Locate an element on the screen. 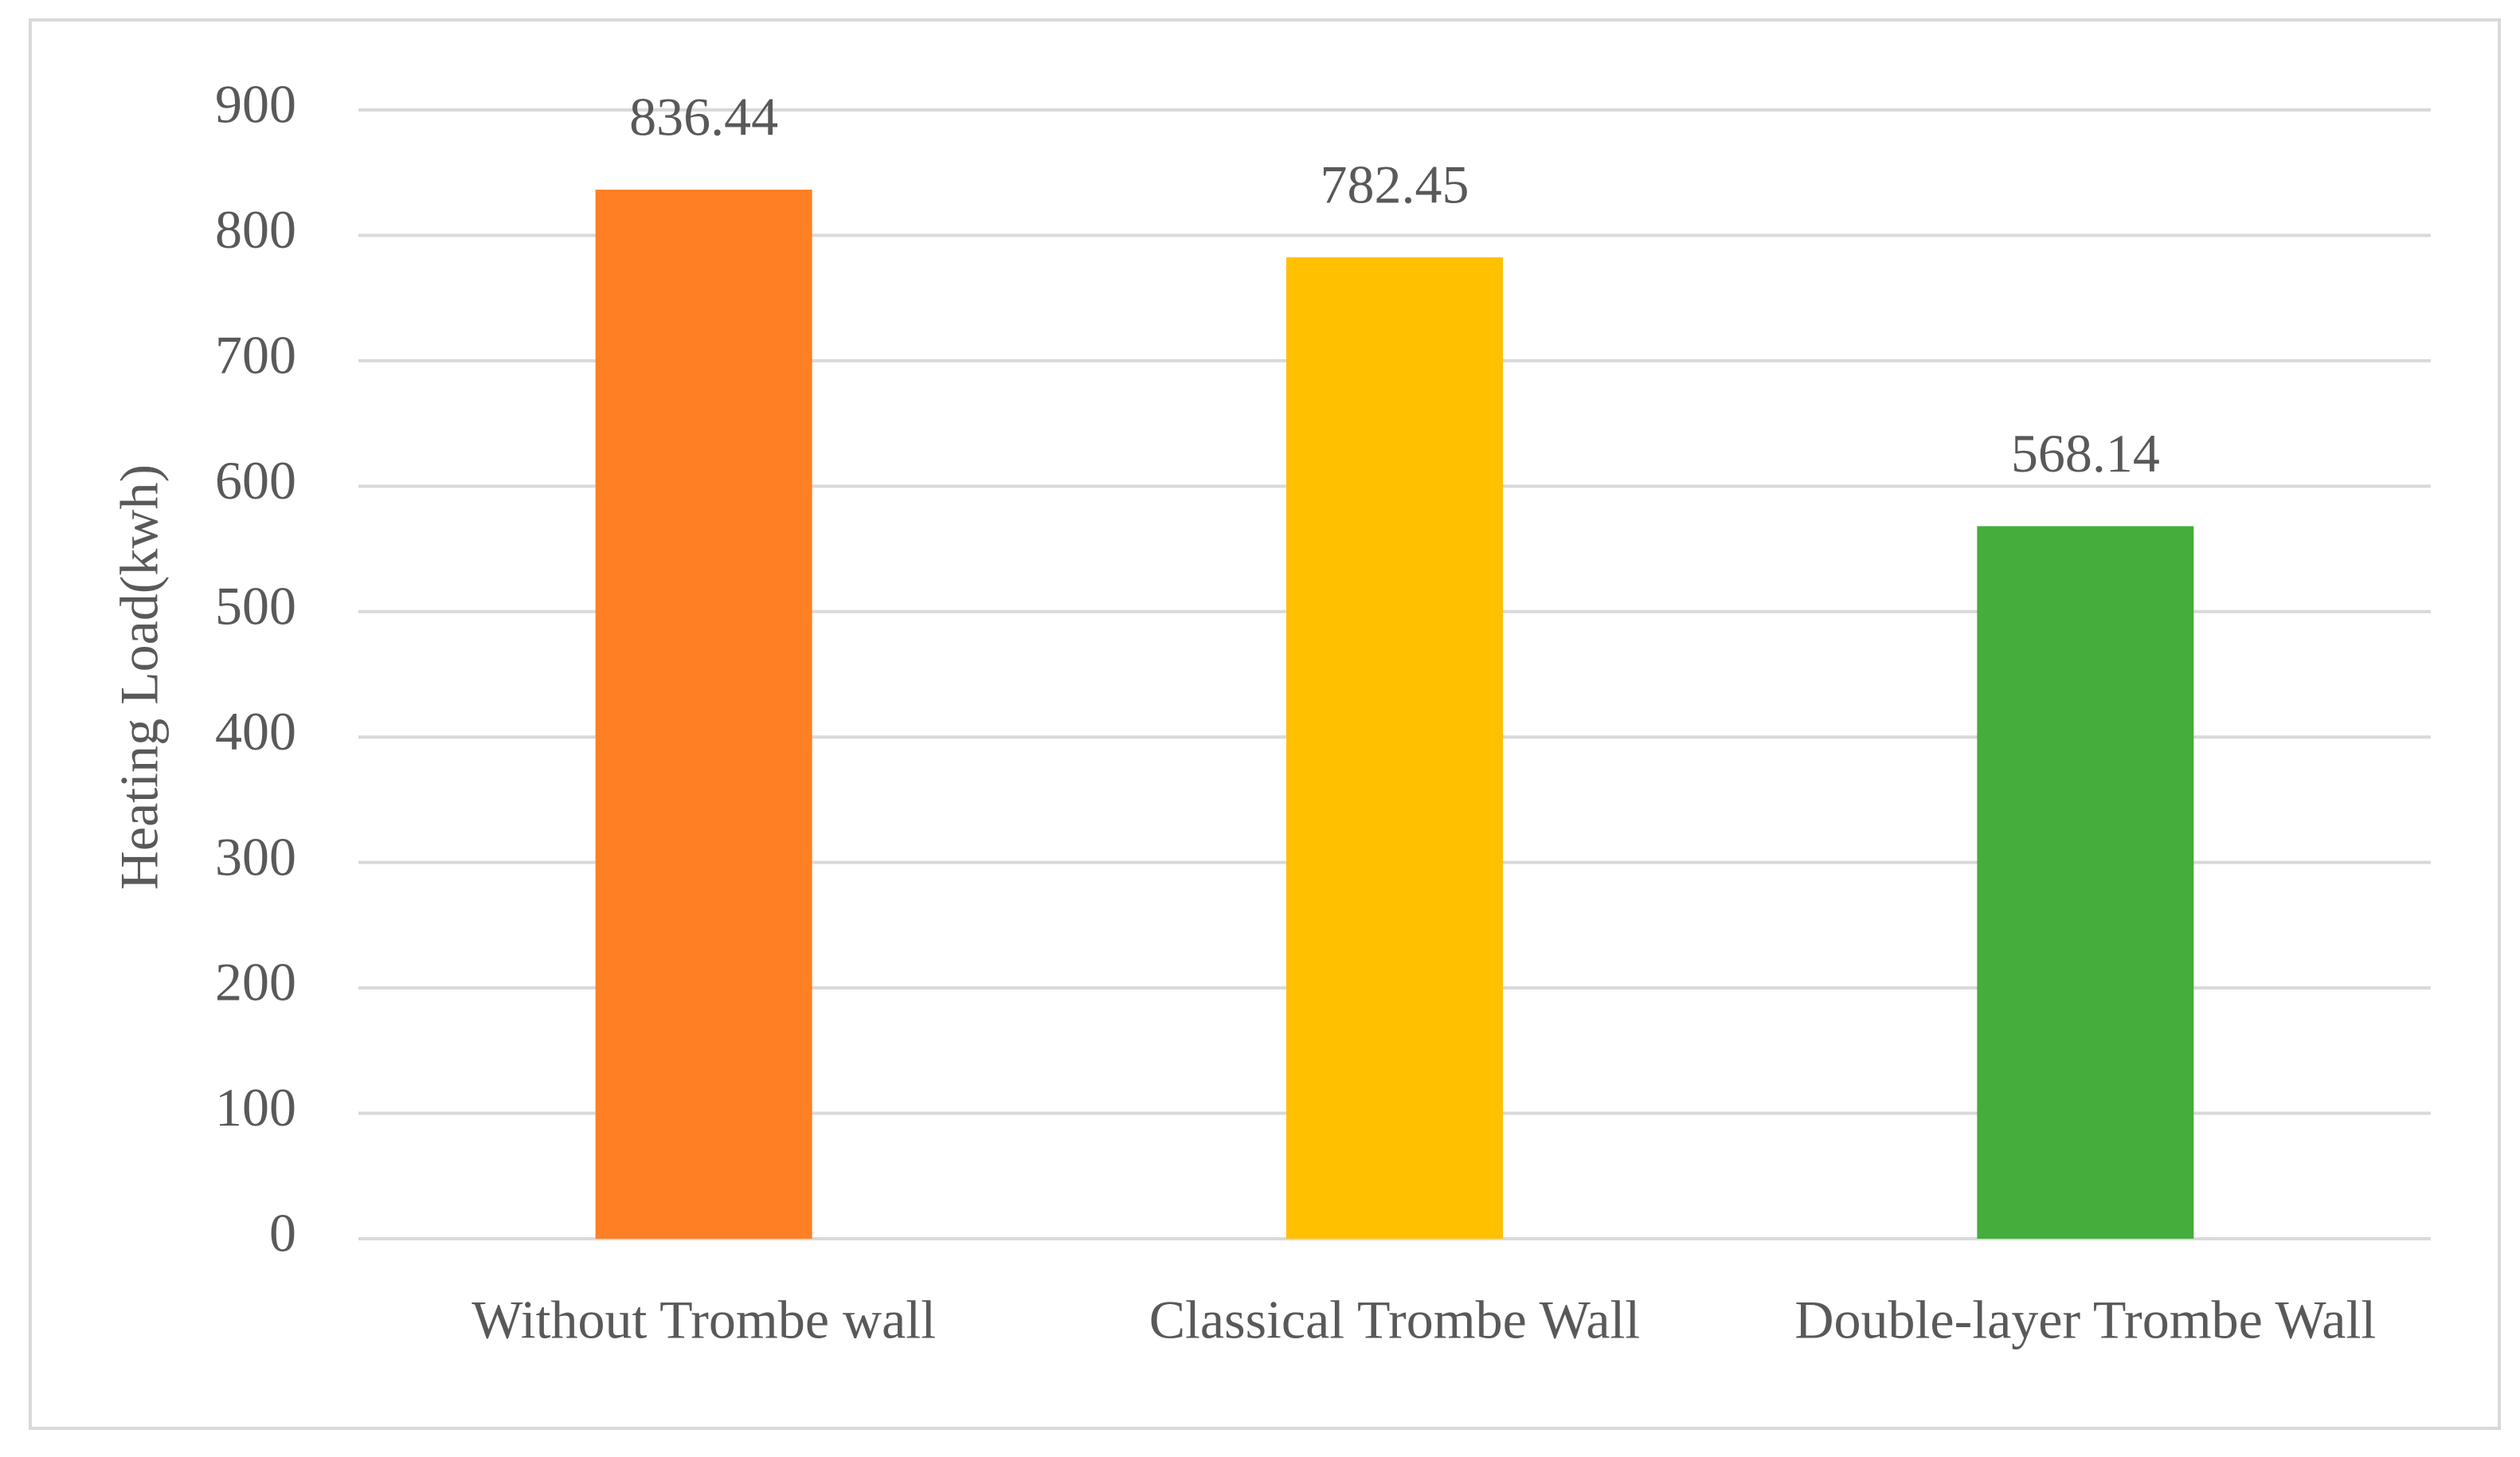  y-tick-label: 300 is located at coordinates (255, 856).